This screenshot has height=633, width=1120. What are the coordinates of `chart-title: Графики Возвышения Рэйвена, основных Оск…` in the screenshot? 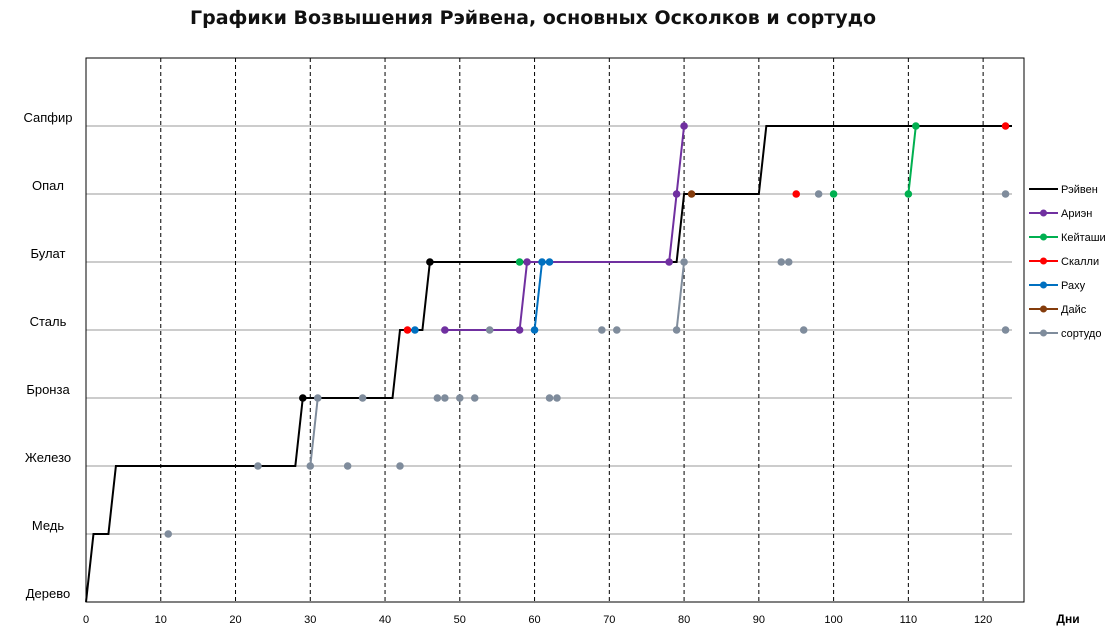 It's located at (533, 18).